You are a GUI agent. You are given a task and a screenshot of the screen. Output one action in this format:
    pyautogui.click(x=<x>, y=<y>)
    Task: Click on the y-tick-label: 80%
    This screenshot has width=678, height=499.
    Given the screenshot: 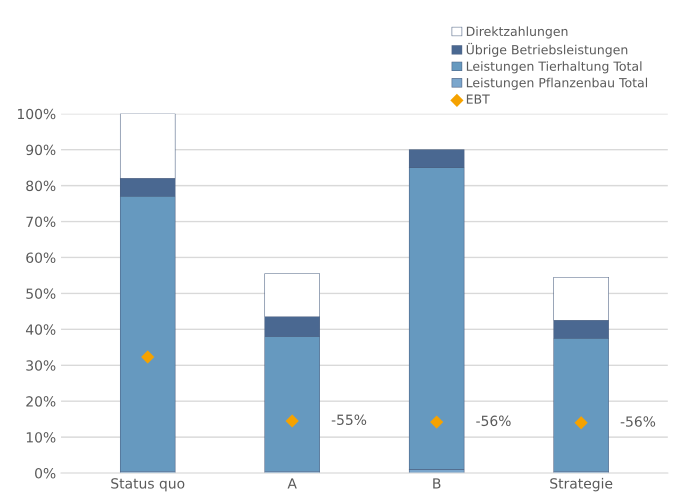 What is the action you would take?
    pyautogui.click(x=41, y=186)
    